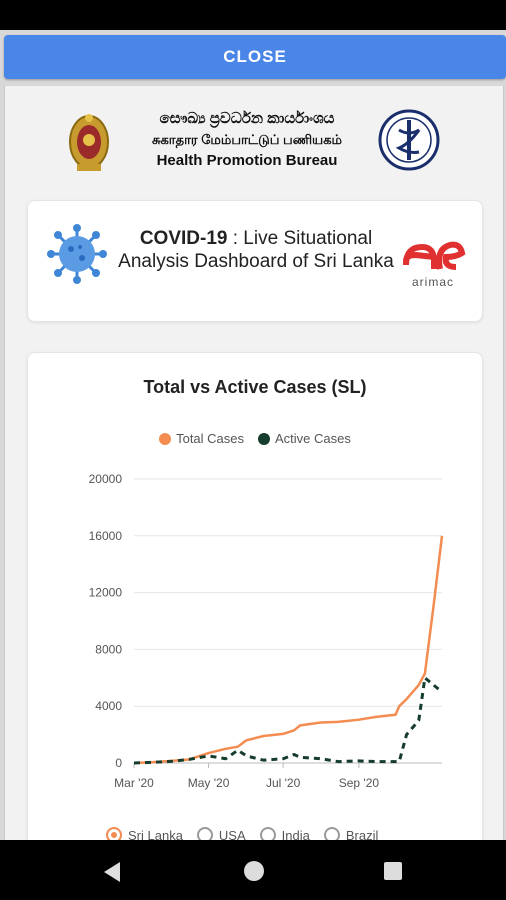 The image size is (506, 900). Describe the element at coordinates (165, 438) in the screenshot. I see `legend-dot-total` at that location.